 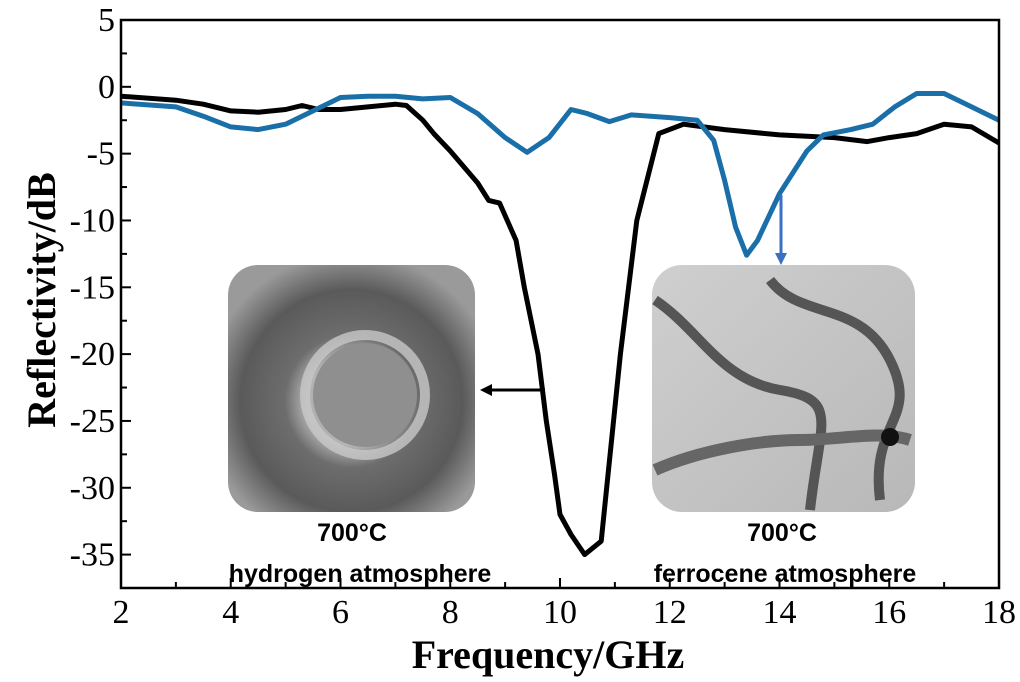 What do you see at coordinates (92, 421) in the screenshot?
I see `y-tick-label: -25` at bounding box center [92, 421].